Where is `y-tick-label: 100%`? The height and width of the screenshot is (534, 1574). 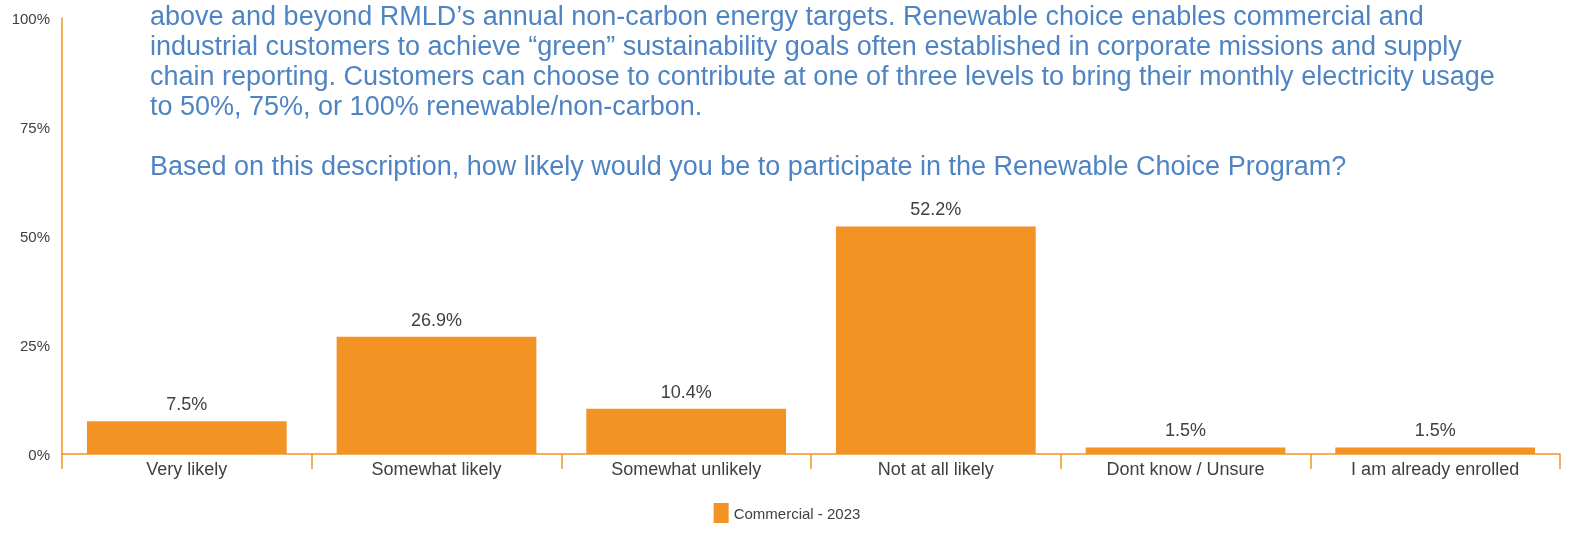
y-tick-label: 100% is located at coordinates (30, 18).